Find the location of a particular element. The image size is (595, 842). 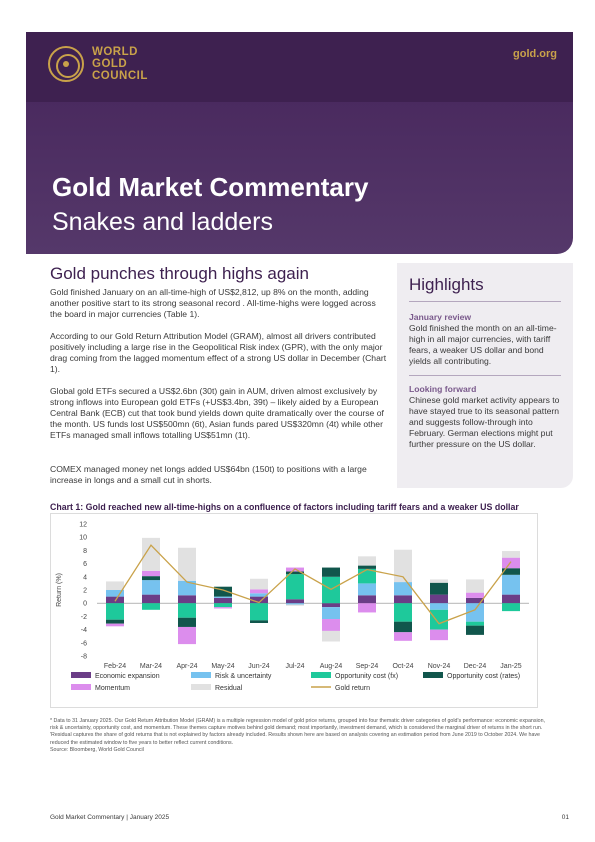

page-title: Gold Market Commentary is located at coordinates (210, 187).